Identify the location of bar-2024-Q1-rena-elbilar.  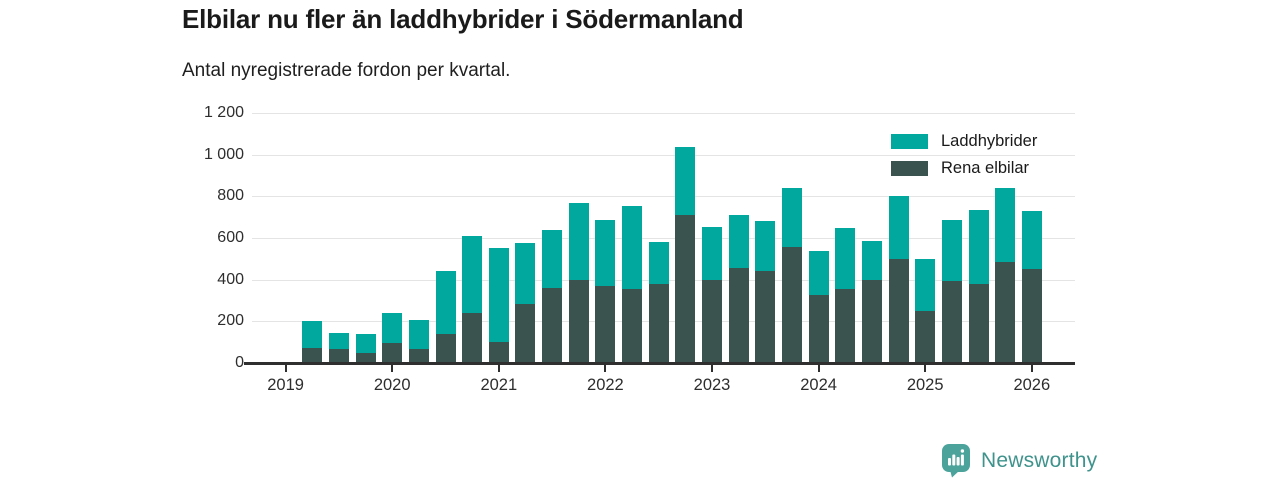
(818, 329).